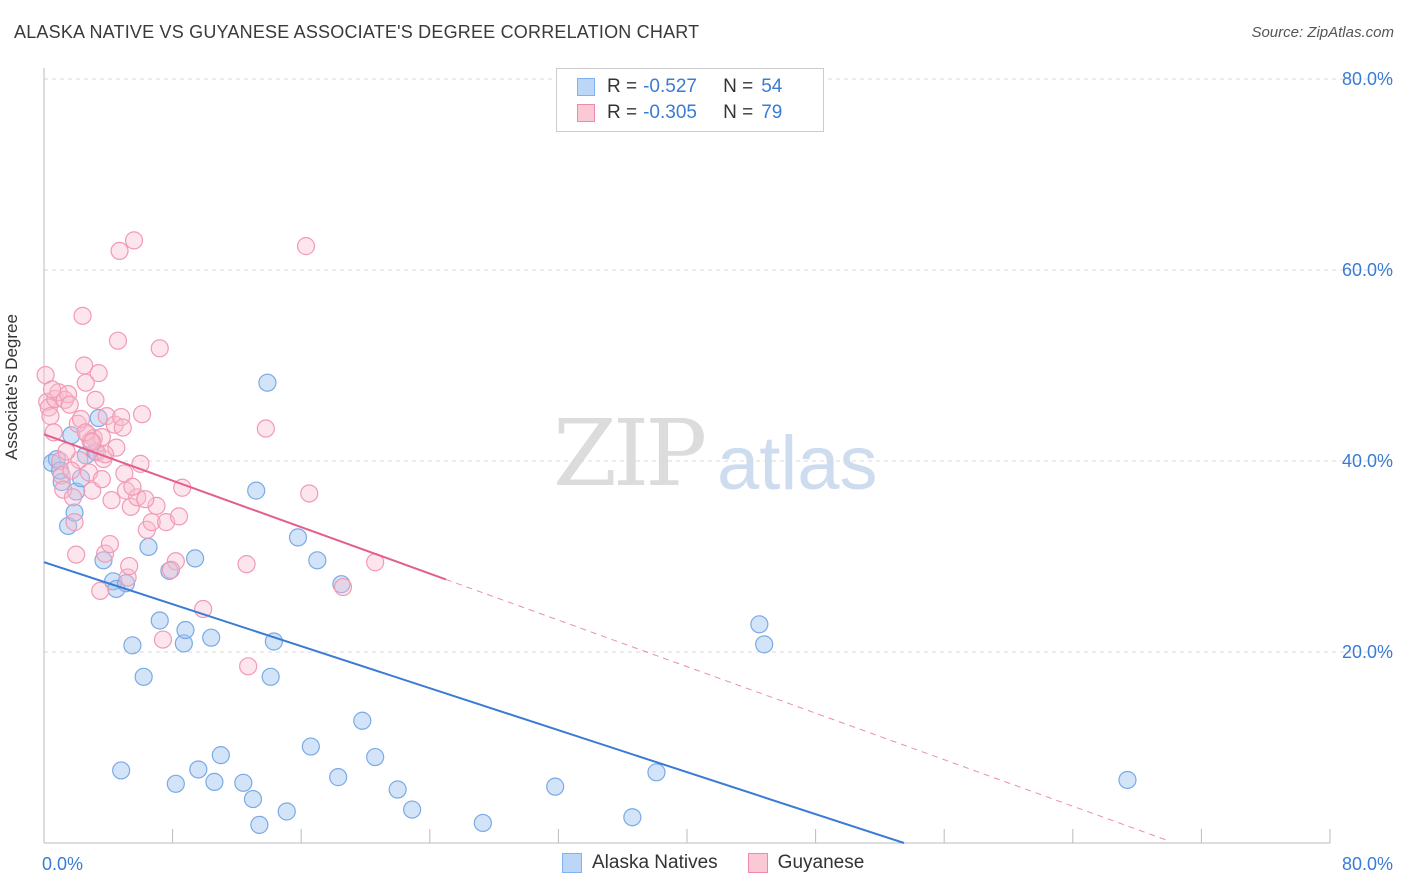  What do you see at coordinates (728, 863) in the screenshot?
I see `series-legend: Alaska Natives Guyanese` at bounding box center [728, 863].